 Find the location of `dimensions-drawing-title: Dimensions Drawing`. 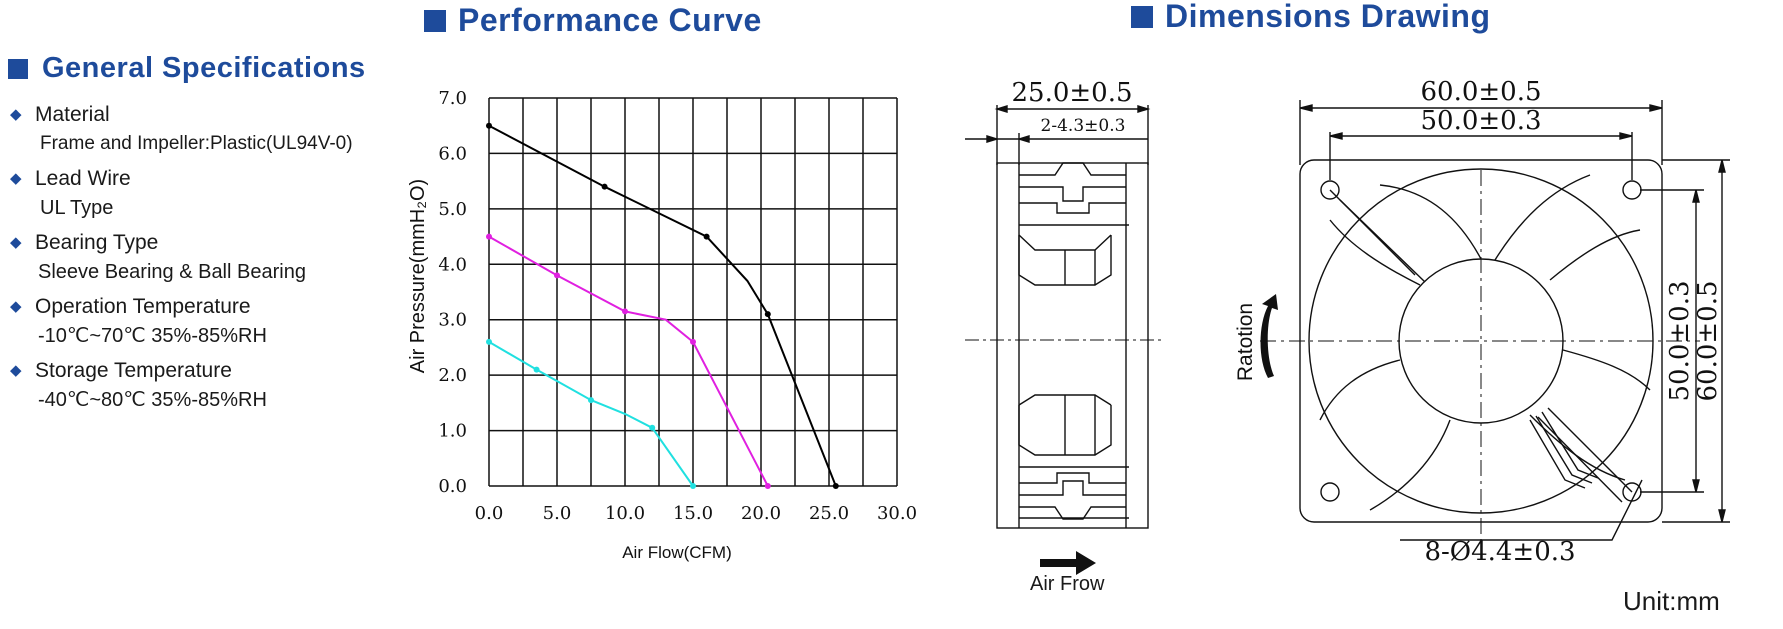

dimensions-drawing-title: Dimensions Drawing is located at coordinates (1311, 17).